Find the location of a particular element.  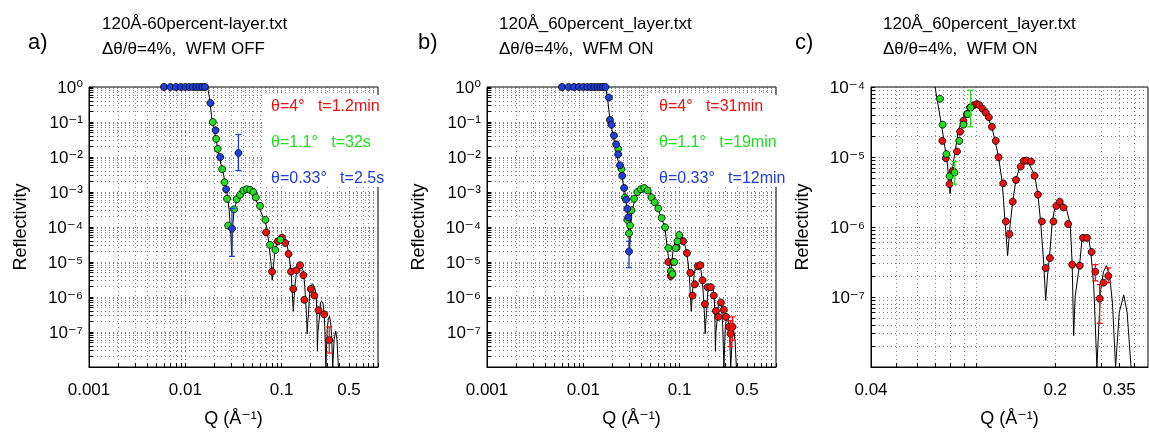

text: θ=0.33° t=2.5s is located at coordinates (328, 177).